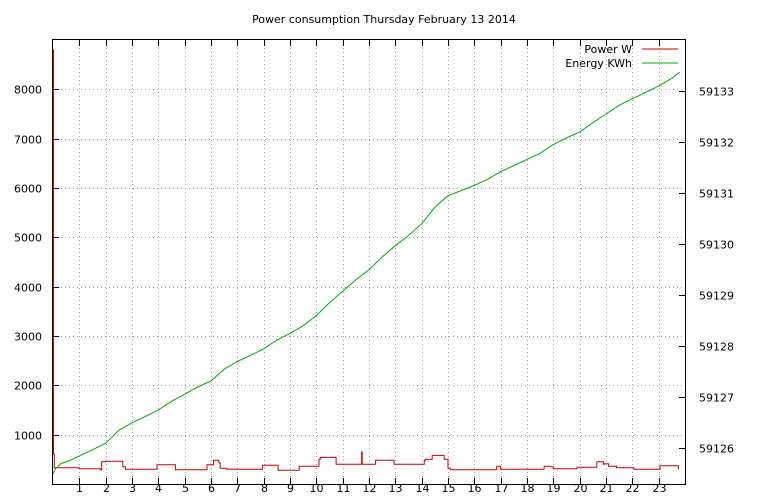 The height and width of the screenshot is (500, 768). I want to click on y-tick-label: 7000, so click(28, 140).